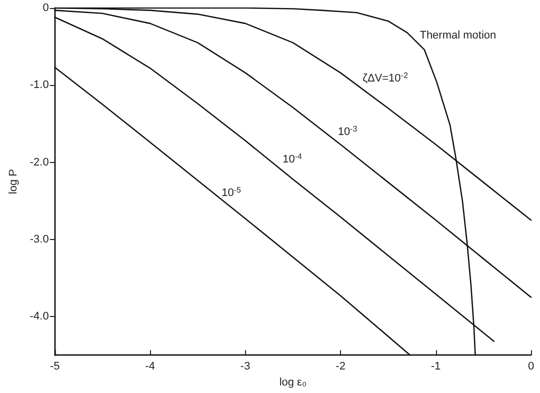  I want to click on x-tick-label: -3, so click(245, 366).